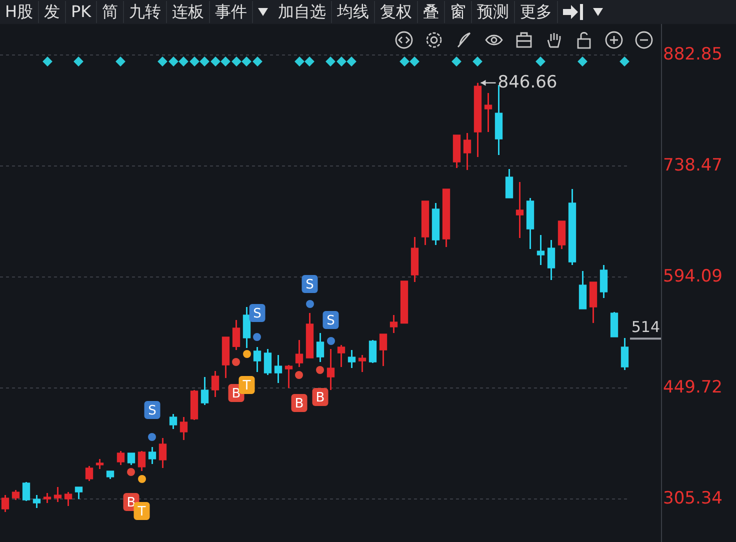 This screenshot has width=736, height=542. I want to click on text: 更多, so click(536, 12).